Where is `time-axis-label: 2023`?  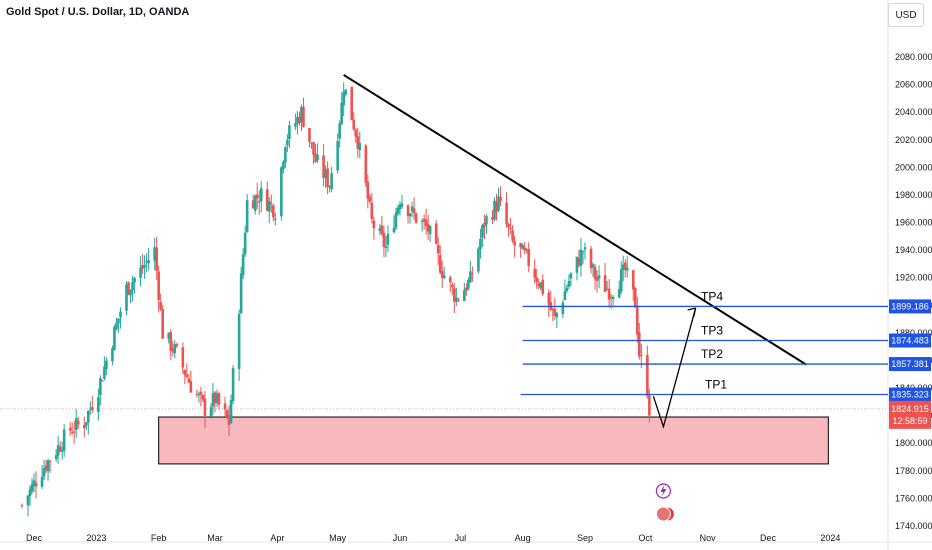 time-axis-label: 2023 is located at coordinates (96, 538).